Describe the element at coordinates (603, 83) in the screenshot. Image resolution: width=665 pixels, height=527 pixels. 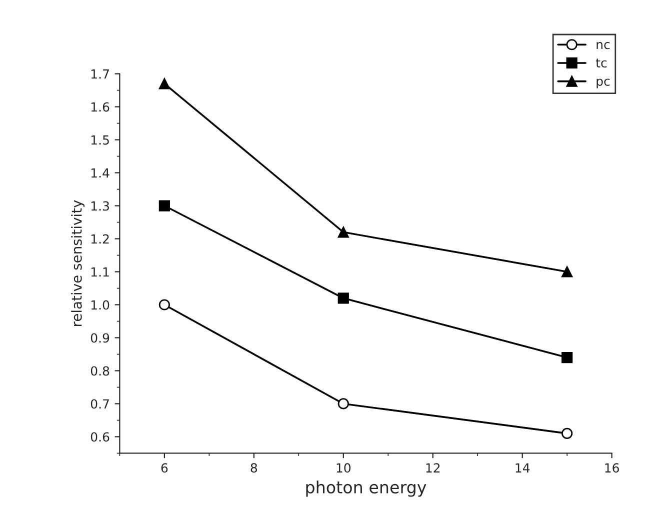
I see `legend-label: pc` at that location.